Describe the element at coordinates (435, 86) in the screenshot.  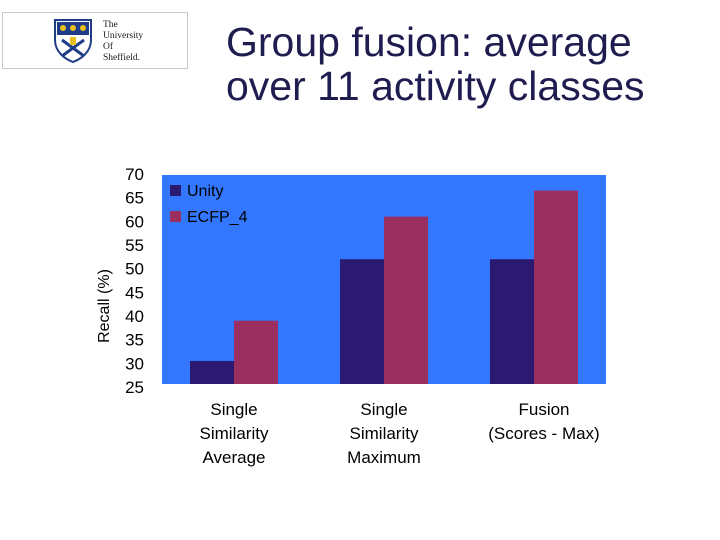
I see `title-line-2: over 11 activity classes` at that location.